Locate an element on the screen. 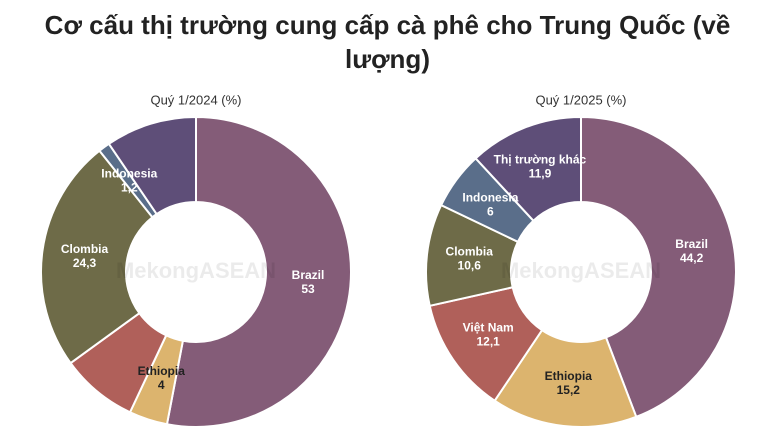 The image size is (775, 440). value-label: 11,9 is located at coordinates (540, 173).